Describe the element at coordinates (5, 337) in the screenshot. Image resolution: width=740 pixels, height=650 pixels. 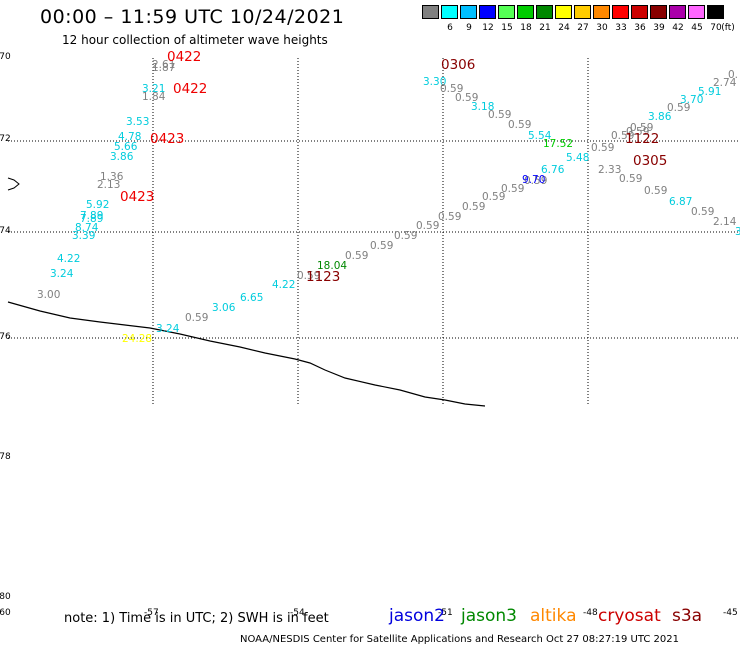
I see `latitude-tick-label: -76` at that location.